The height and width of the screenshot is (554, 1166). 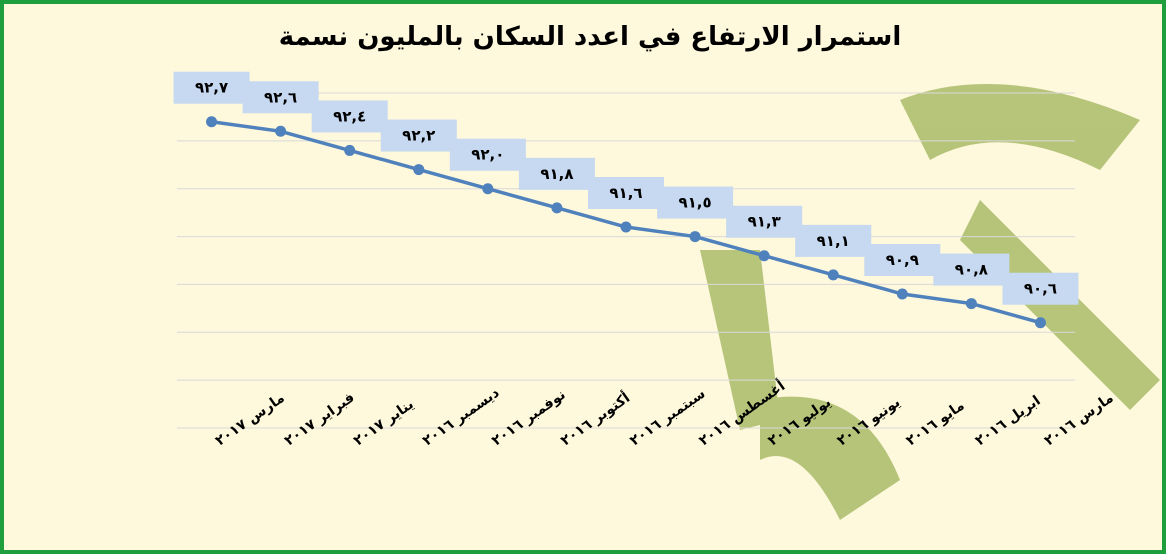 I want to click on value-label: ٩٢,٧, so click(x=211, y=88).